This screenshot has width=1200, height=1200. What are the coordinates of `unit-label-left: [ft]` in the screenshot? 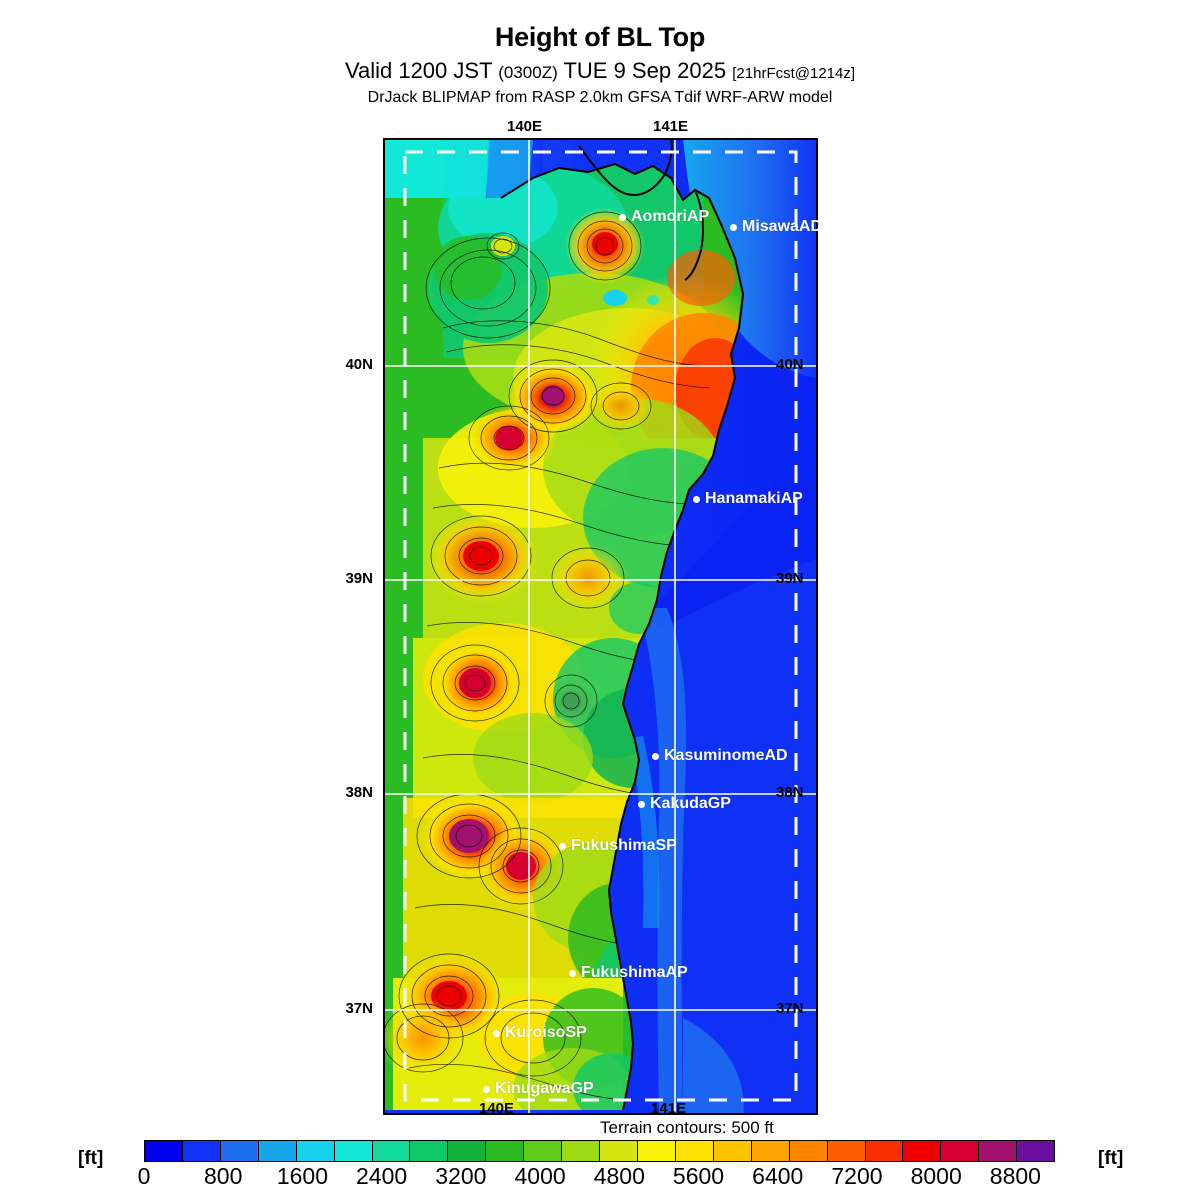 It's located at (91, 1158).